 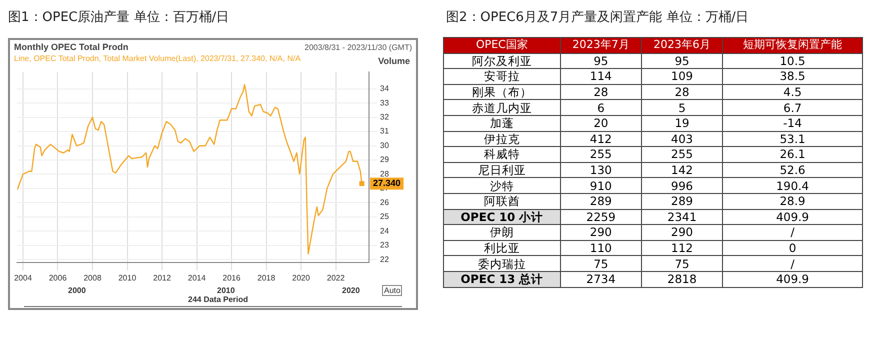 I want to click on y-tick-label: 25, so click(x=385, y=217).